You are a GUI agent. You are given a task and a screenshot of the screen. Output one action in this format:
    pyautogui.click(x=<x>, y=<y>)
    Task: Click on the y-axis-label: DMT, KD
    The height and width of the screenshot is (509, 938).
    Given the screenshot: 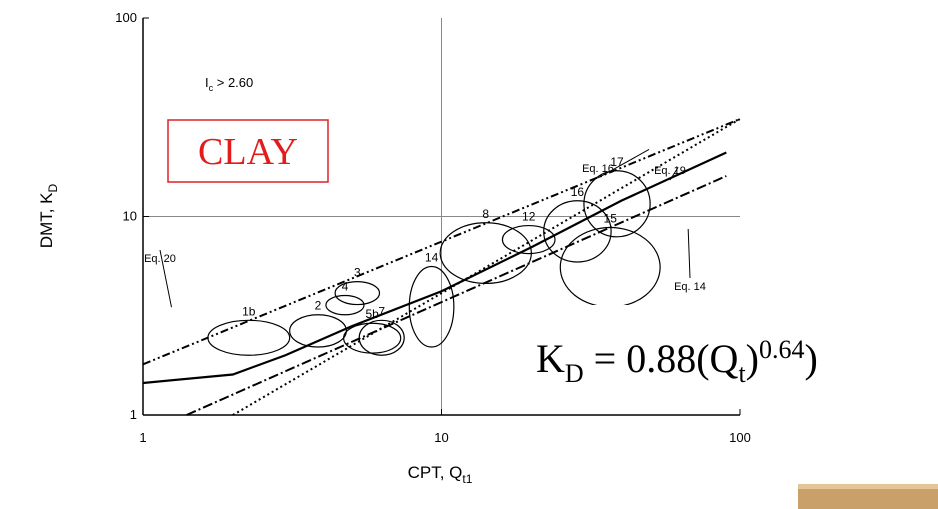 What is the action you would take?
    pyautogui.click(x=48, y=215)
    